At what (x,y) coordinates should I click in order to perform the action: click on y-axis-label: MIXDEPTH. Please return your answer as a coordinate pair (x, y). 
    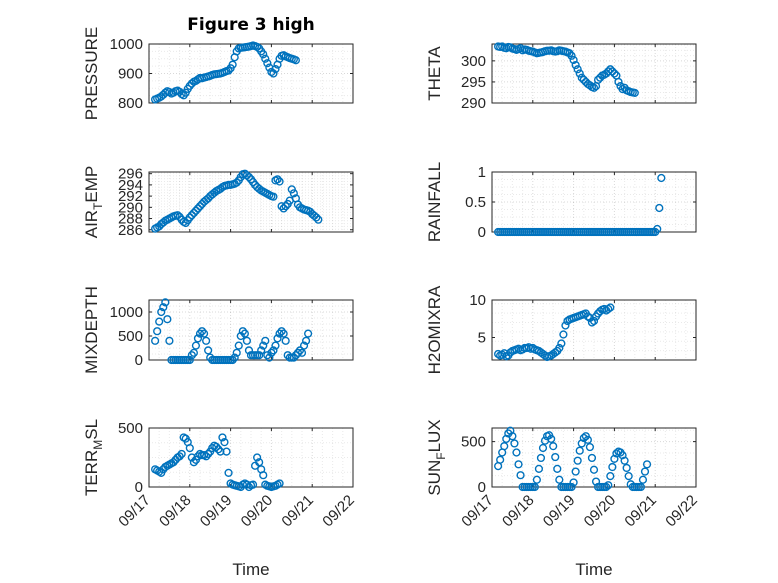
    Looking at the image, I should click on (91, 330).